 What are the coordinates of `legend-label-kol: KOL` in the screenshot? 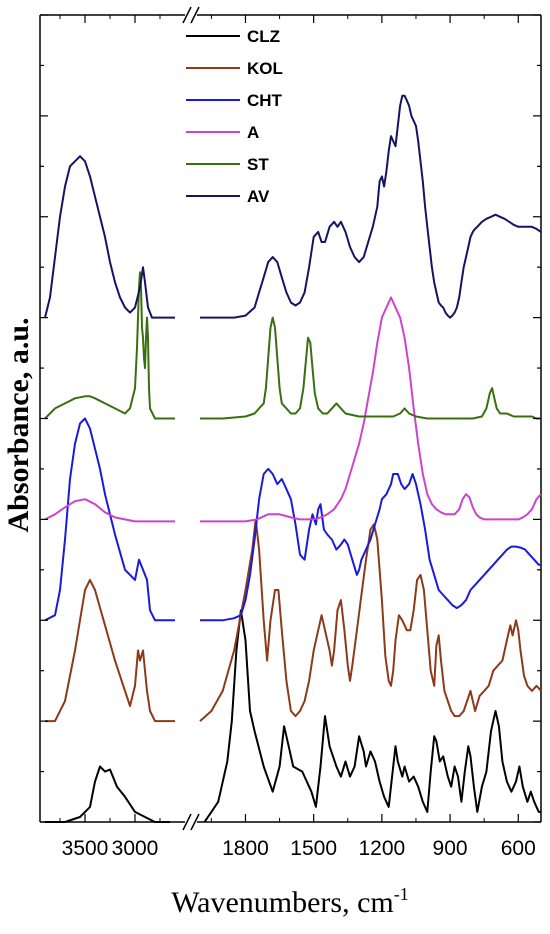 It's located at (265, 68).